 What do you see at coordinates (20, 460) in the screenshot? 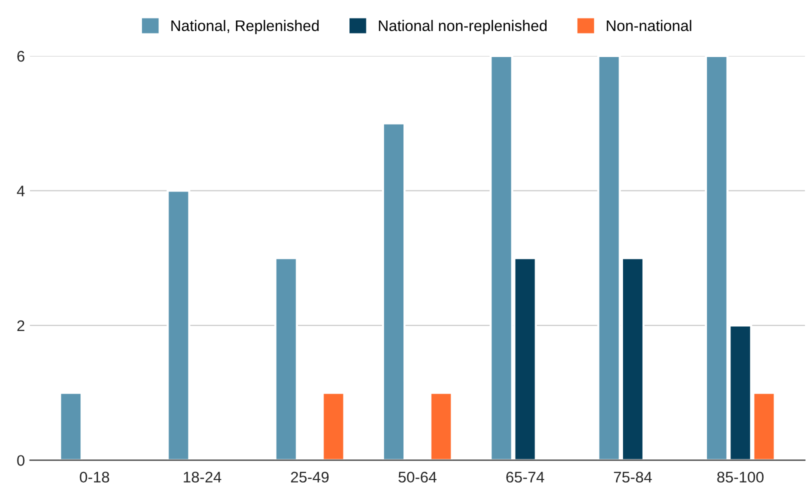
I see `y-tick-label: 0` at bounding box center [20, 460].